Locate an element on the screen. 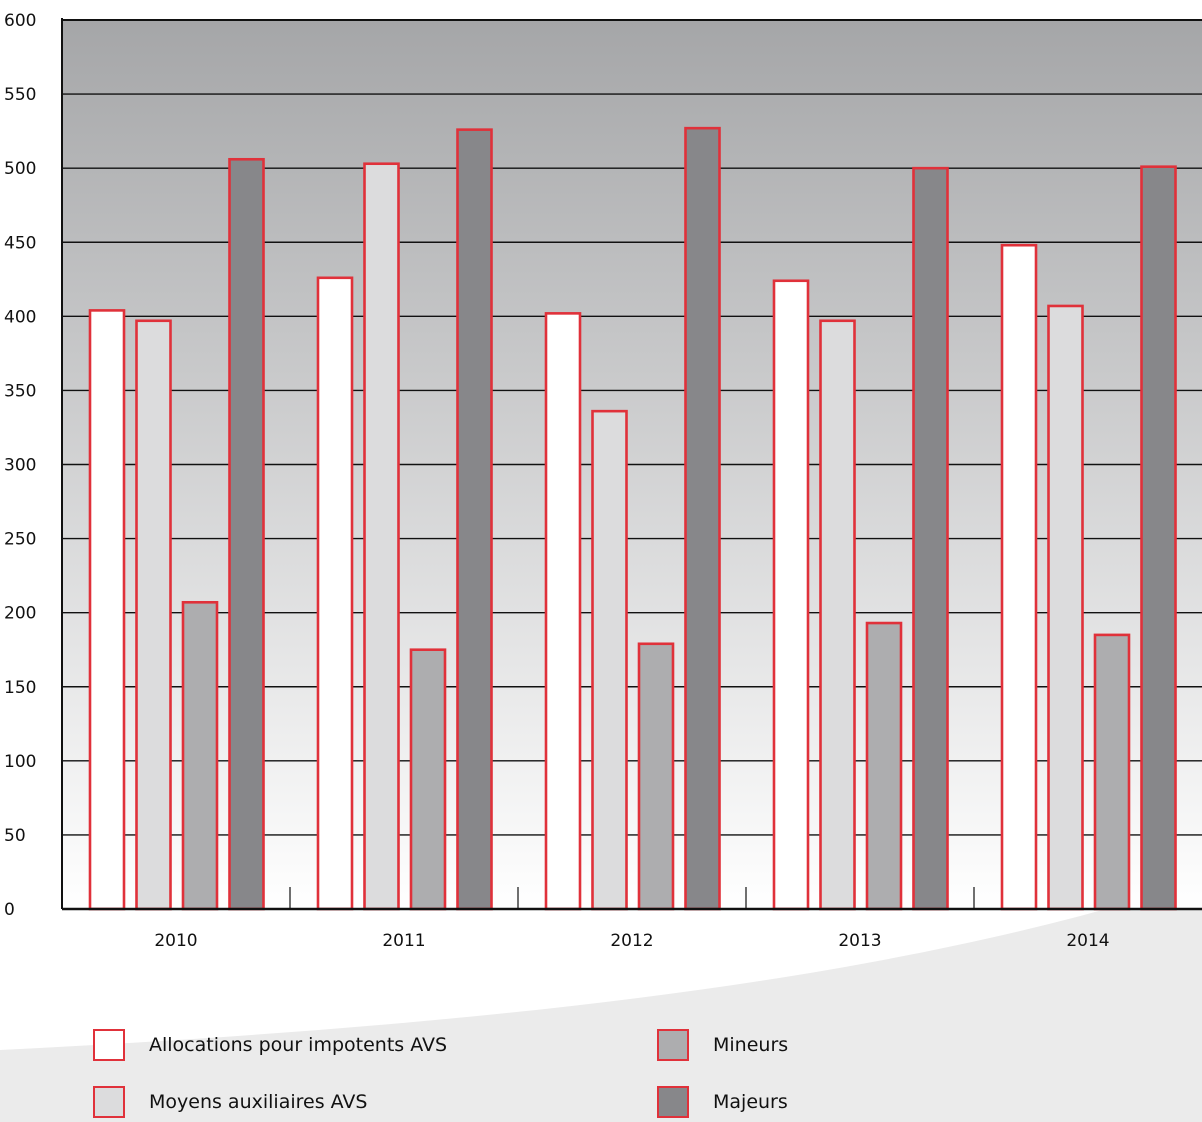 Image resolution: width=1202 pixels, height=1122 pixels. y-axis-labels: 0 50 100 150 200 250 300 350 400 450 500 550 600 is located at coordinates (20, 465).